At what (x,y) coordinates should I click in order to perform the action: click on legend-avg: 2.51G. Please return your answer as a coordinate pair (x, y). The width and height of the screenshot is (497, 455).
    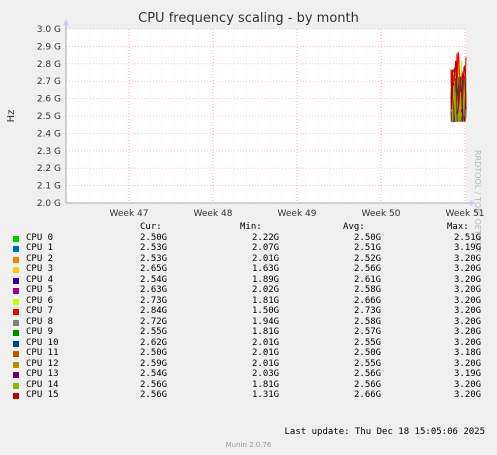
    Looking at the image, I should click on (368, 248).